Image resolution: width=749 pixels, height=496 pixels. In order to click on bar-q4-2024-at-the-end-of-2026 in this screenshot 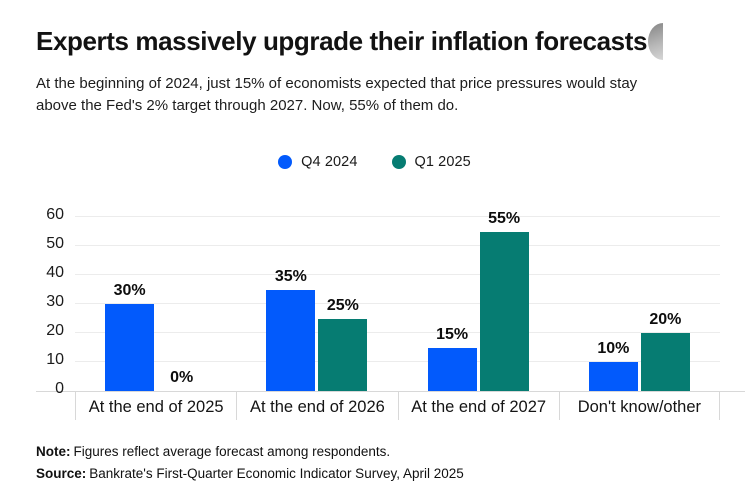, I will do `click(291, 340)`.